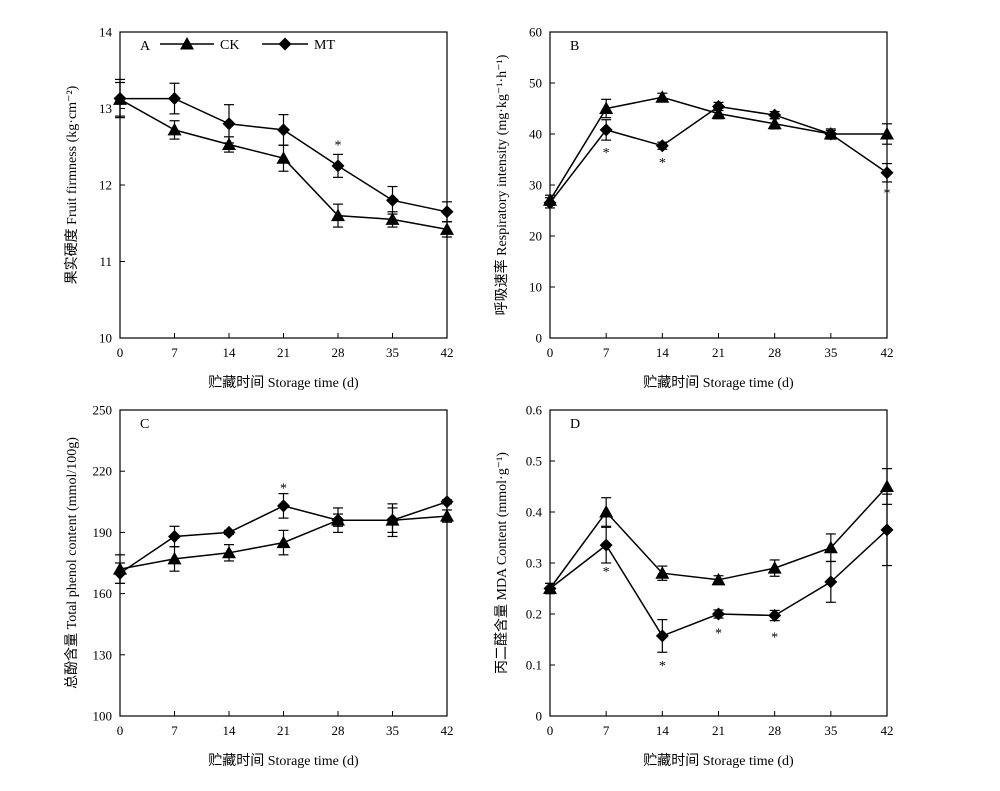 This screenshot has height=791, width=1000. I want to click on y-tick-label: 0.5, so click(534, 461).